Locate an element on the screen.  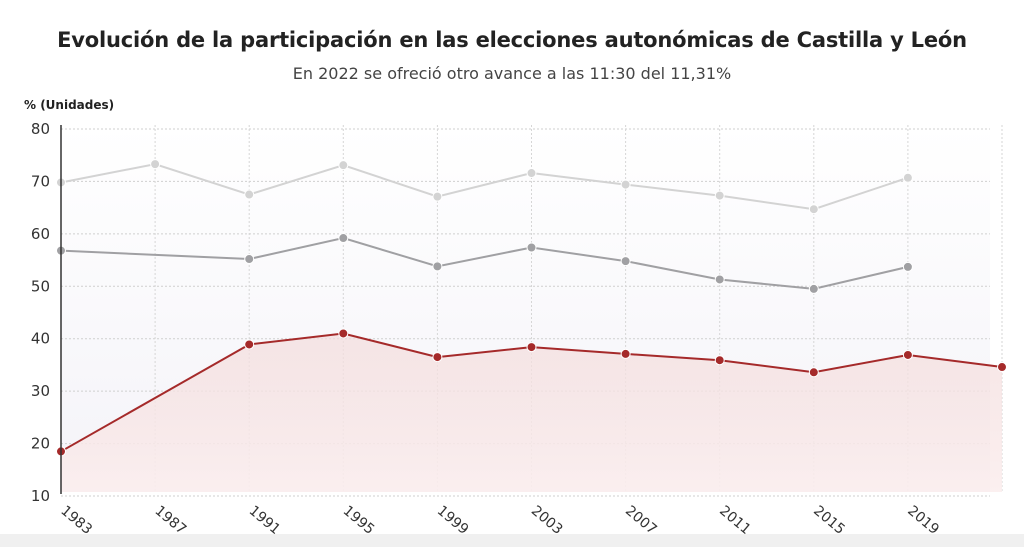
x-tick-label: 1991 is located at coordinates (265, 520).